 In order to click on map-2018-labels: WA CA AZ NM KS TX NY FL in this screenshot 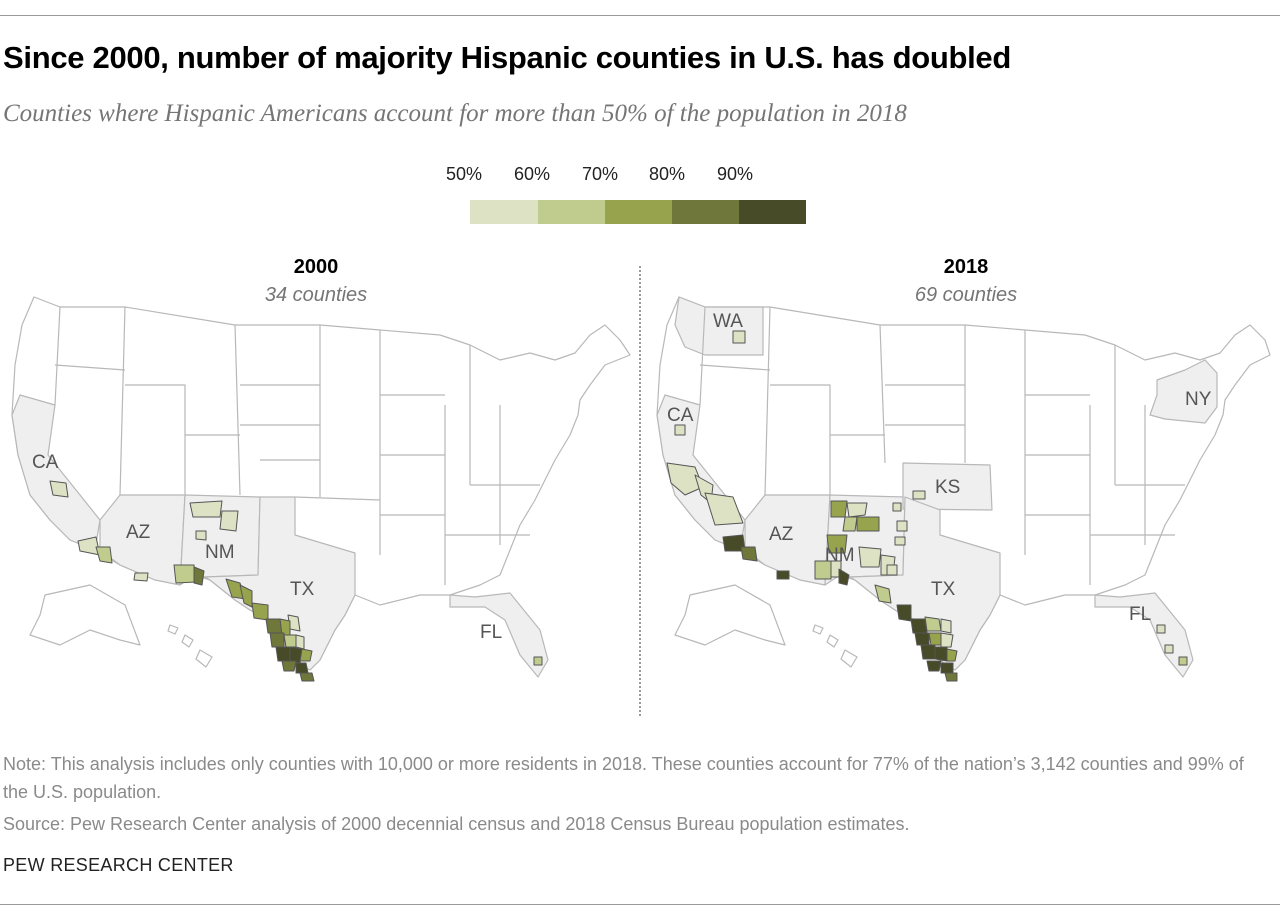, I will do `click(939, 468)`.